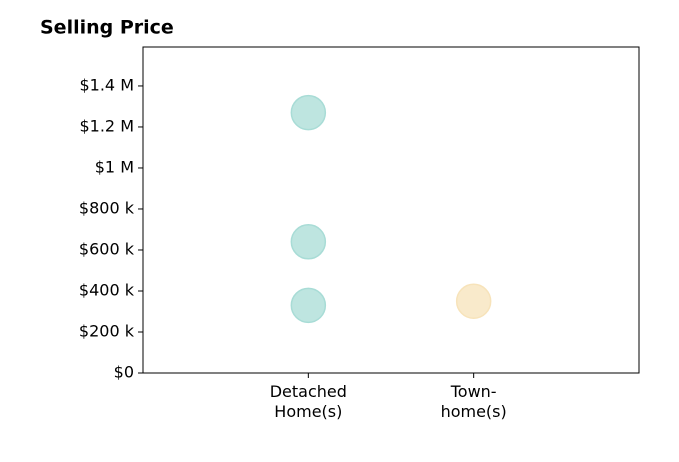 This screenshot has height=462, width=679. Describe the element at coordinates (107, 248) in the screenshot. I see `y-tick-label: $600 k` at that location.